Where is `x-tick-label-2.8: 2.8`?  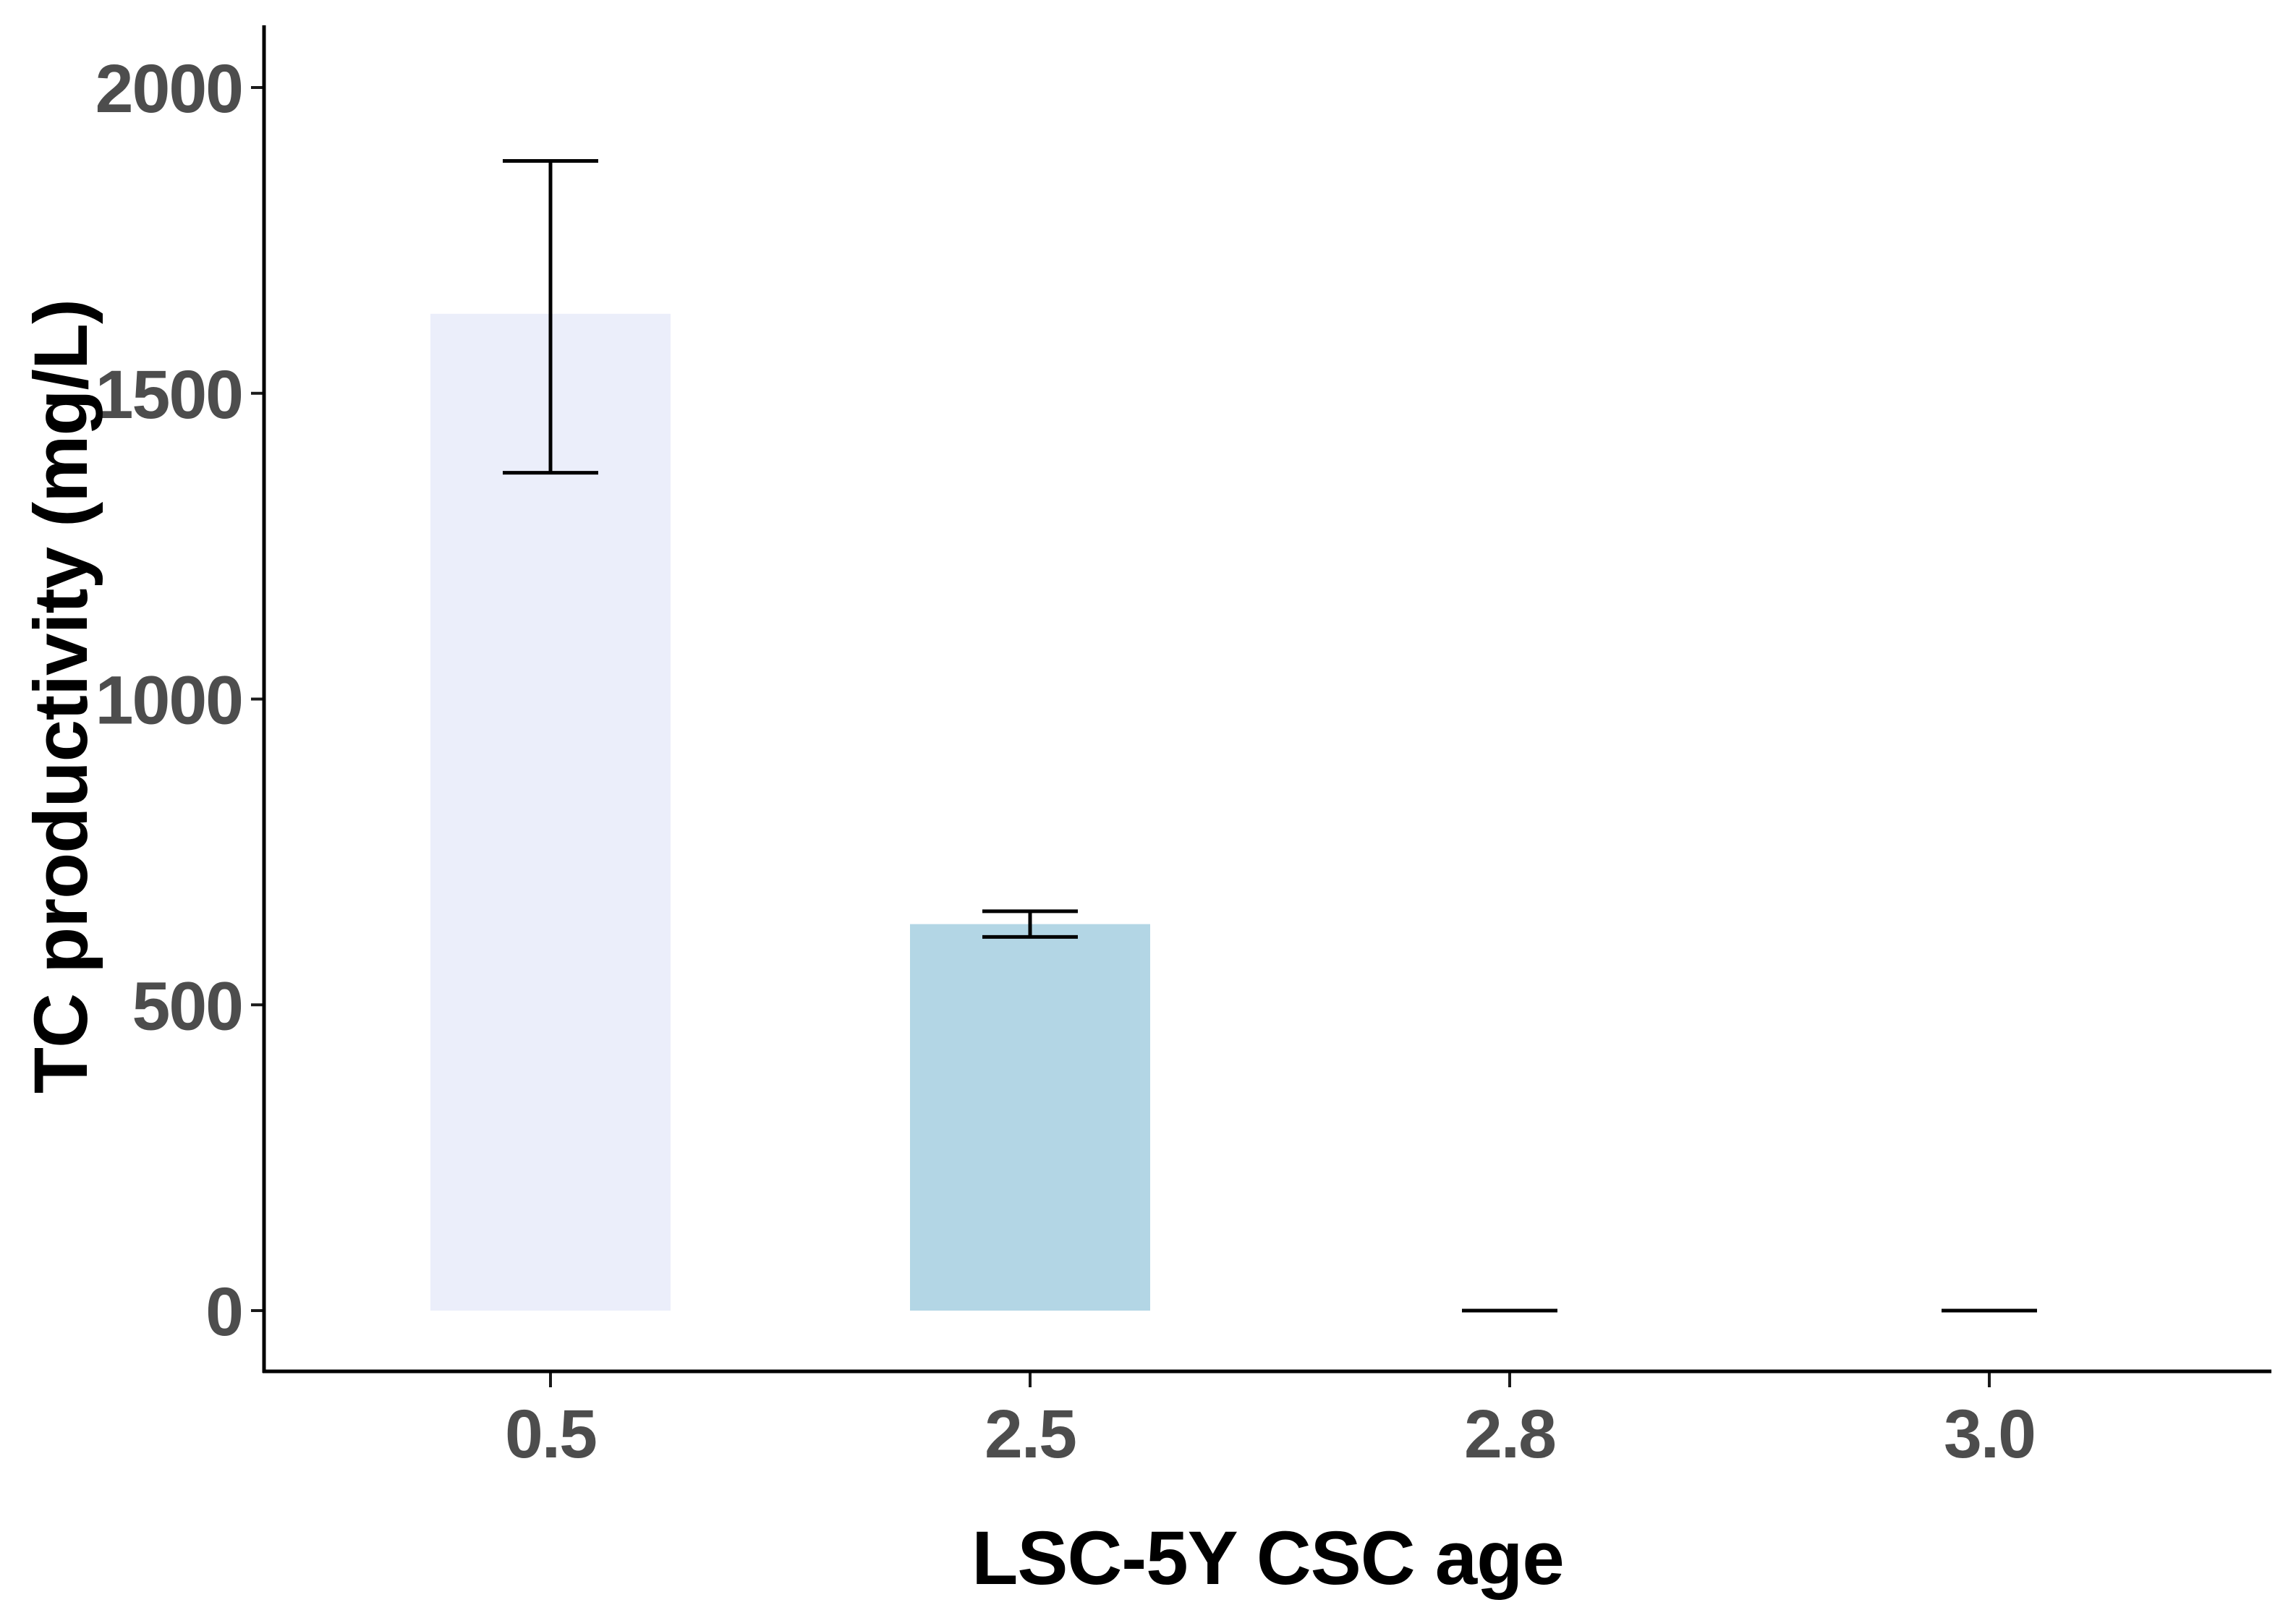 x-tick-label-2.8: 2.8 is located at coordinates (1509, 1434).